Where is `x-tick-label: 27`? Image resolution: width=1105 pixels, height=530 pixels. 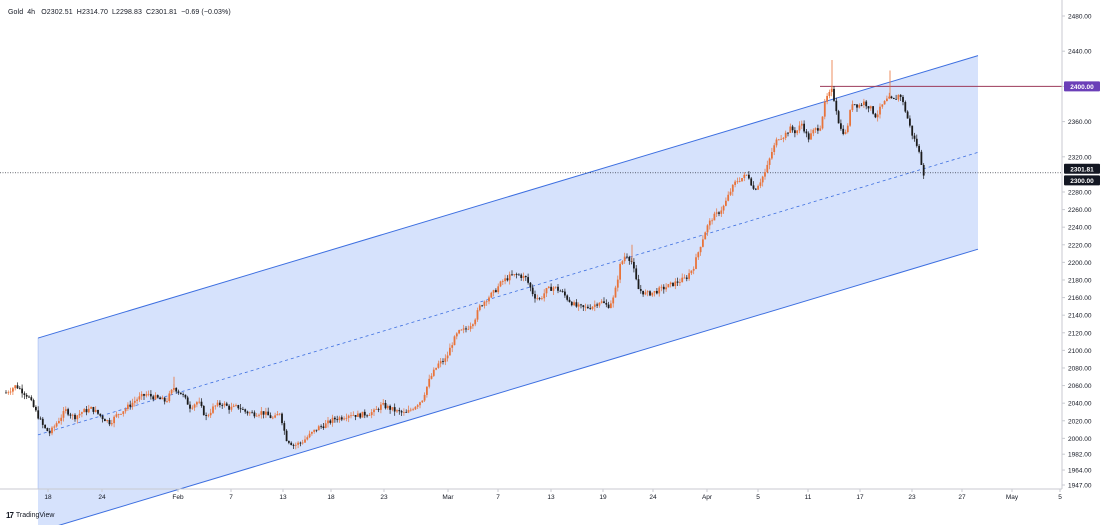 x-tick-label: 27 is located at coordinates (962, 497).